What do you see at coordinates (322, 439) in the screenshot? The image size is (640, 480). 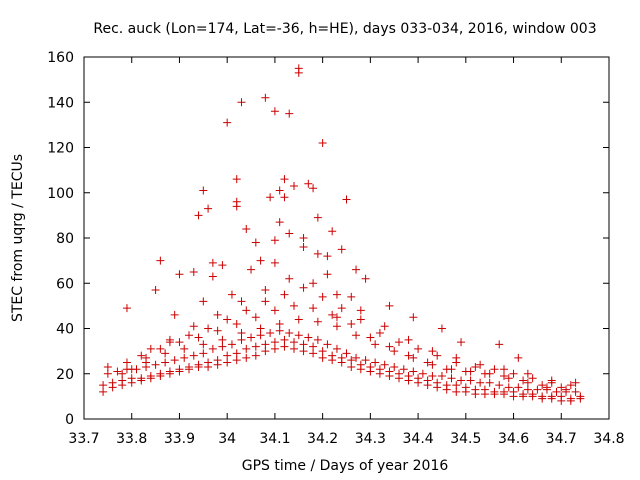 I see `x-tick-label: 34.2` at bounding box center [322, 439].